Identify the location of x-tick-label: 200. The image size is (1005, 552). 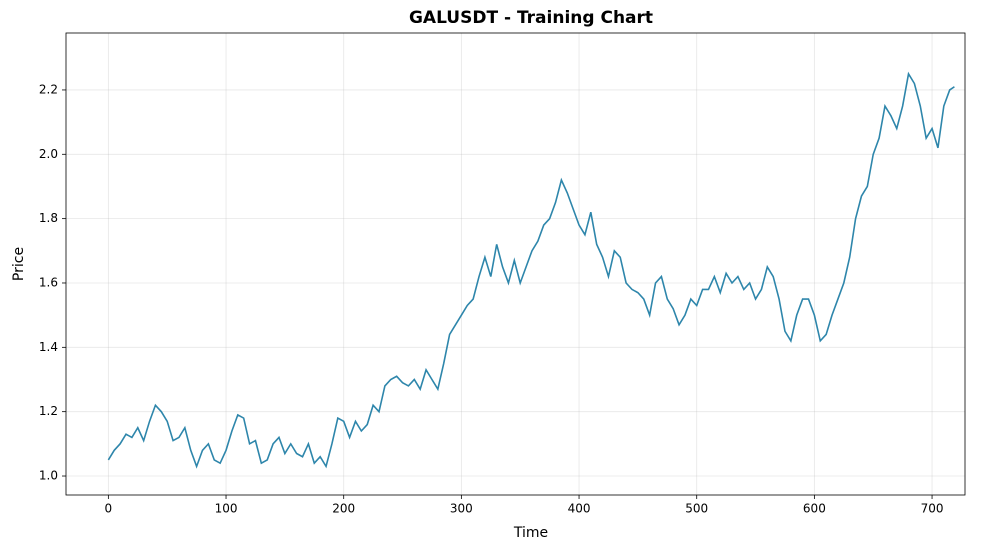
(343, 509).